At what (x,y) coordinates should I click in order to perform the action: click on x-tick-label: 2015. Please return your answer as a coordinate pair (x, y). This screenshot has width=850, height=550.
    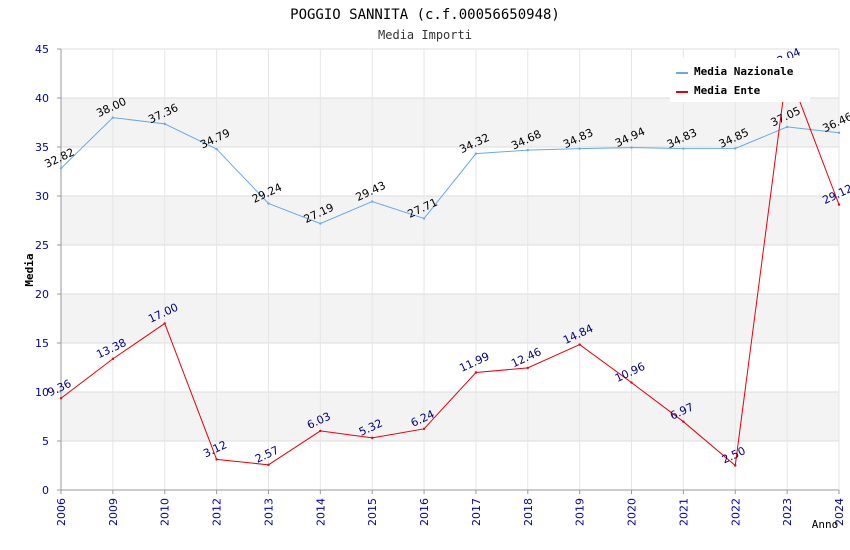
    Looking at the image, I should click on (372, 512).